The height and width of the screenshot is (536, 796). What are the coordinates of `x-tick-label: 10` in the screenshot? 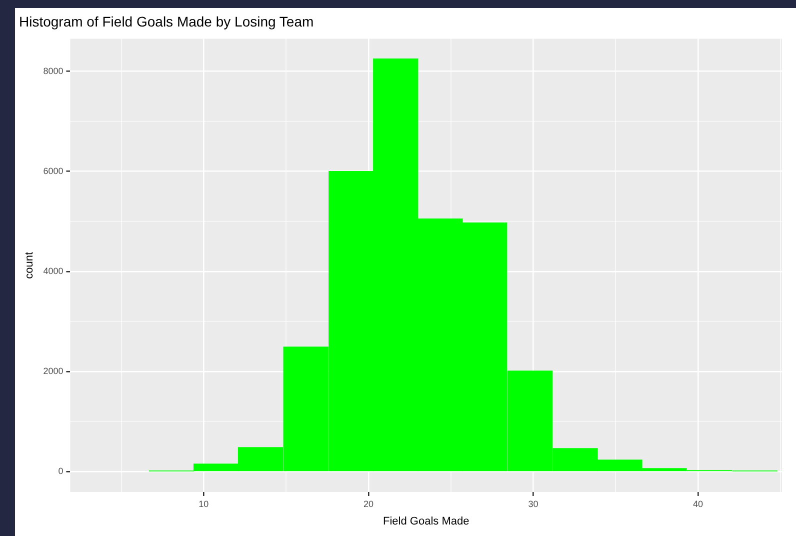 It's located at (203, 503).